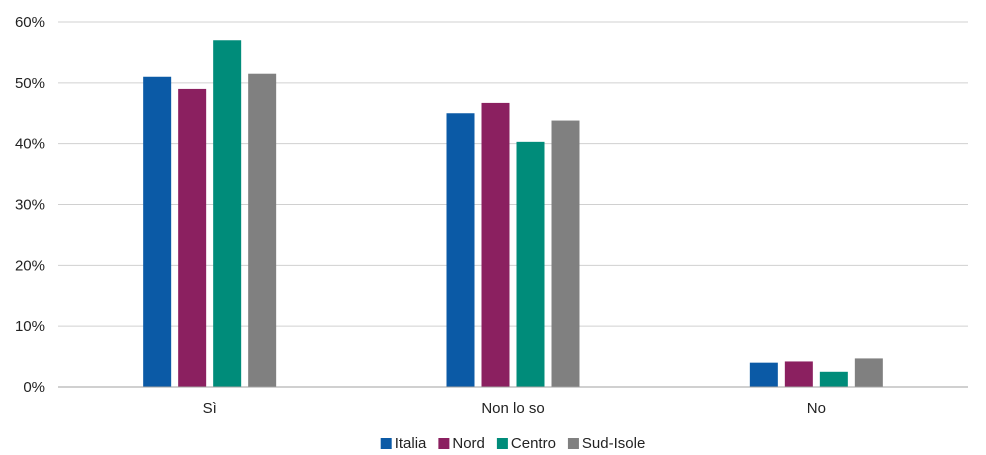  I want to click on category-label: No, so click(816, 408).